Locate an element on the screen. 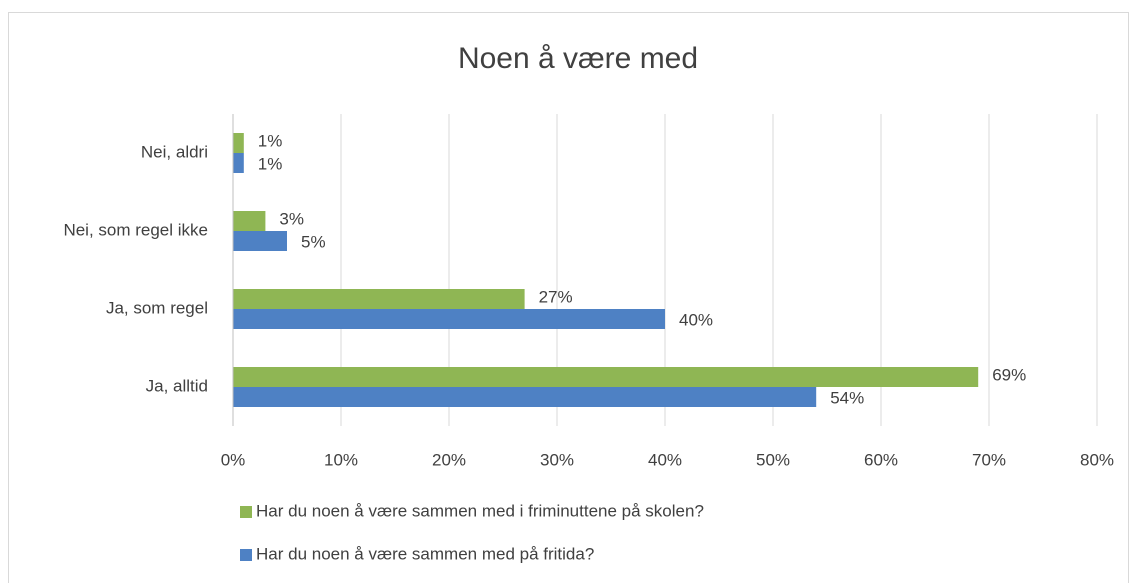  x-tick-label: 80% is located at coordinates (1097, 459).